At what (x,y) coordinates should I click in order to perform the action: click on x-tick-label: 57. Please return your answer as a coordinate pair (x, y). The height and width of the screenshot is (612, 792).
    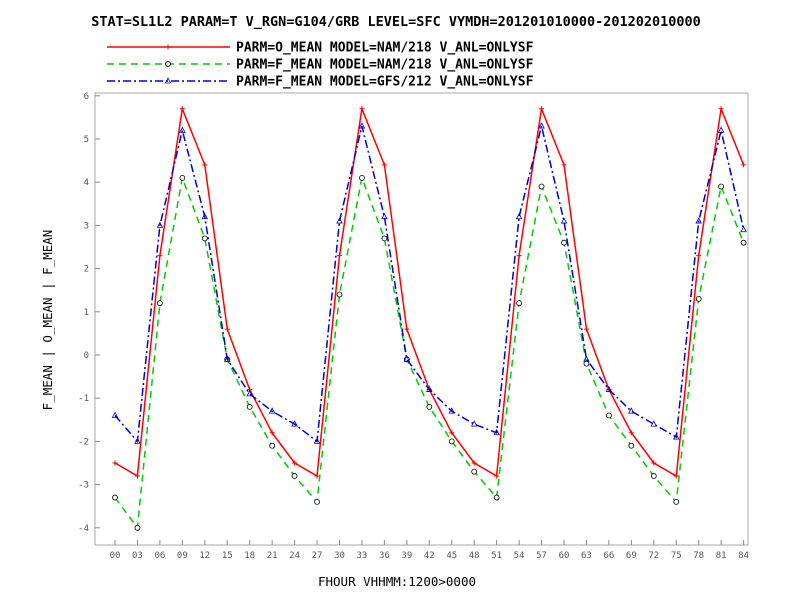
    Looking at the image, I should click on (541, 556).